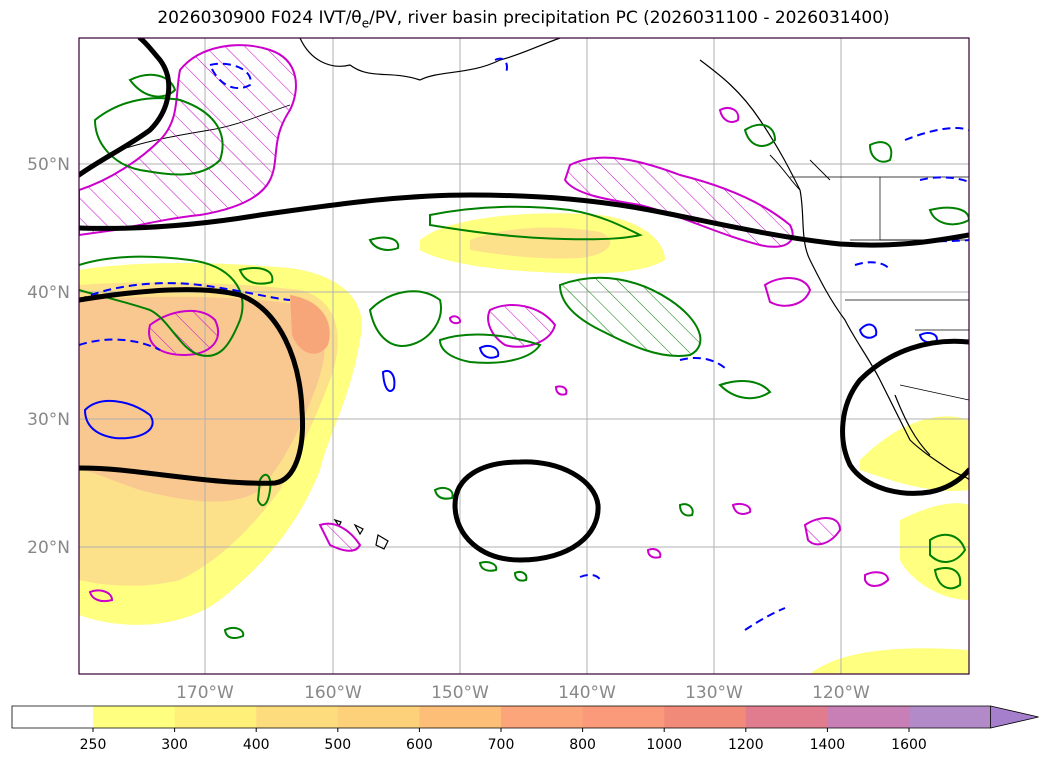 The height and width of the screenshot is (767, 1047). Describe the element at coordinates (912, 425) in the screenshot. I see `baja` at that location.